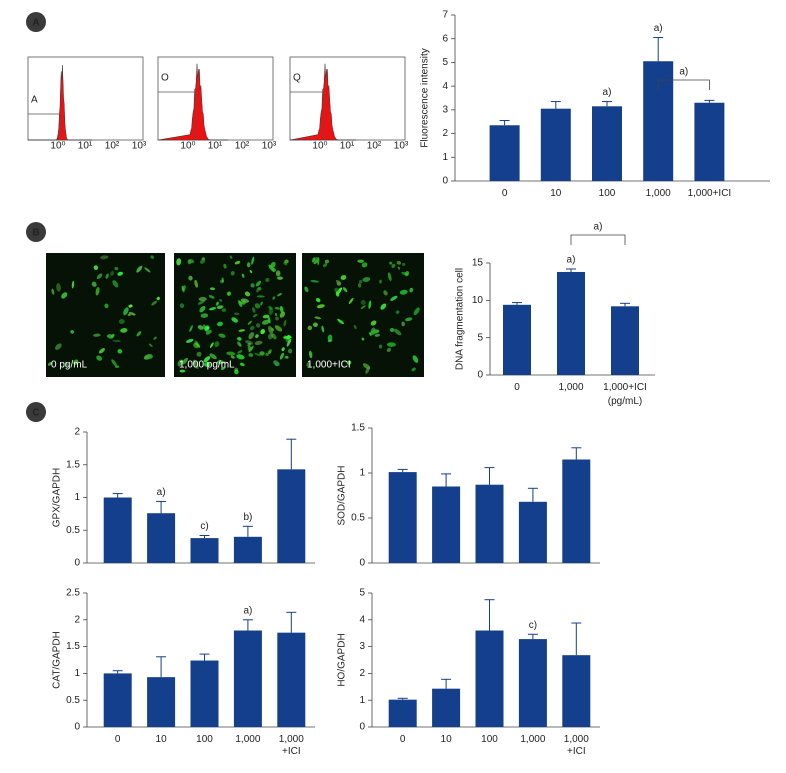 The image size is (786, 773). Describe the element at coordinates (57, 497) in the screenshot. I see `y-axis-label: GPX/GAPDH` at that location.